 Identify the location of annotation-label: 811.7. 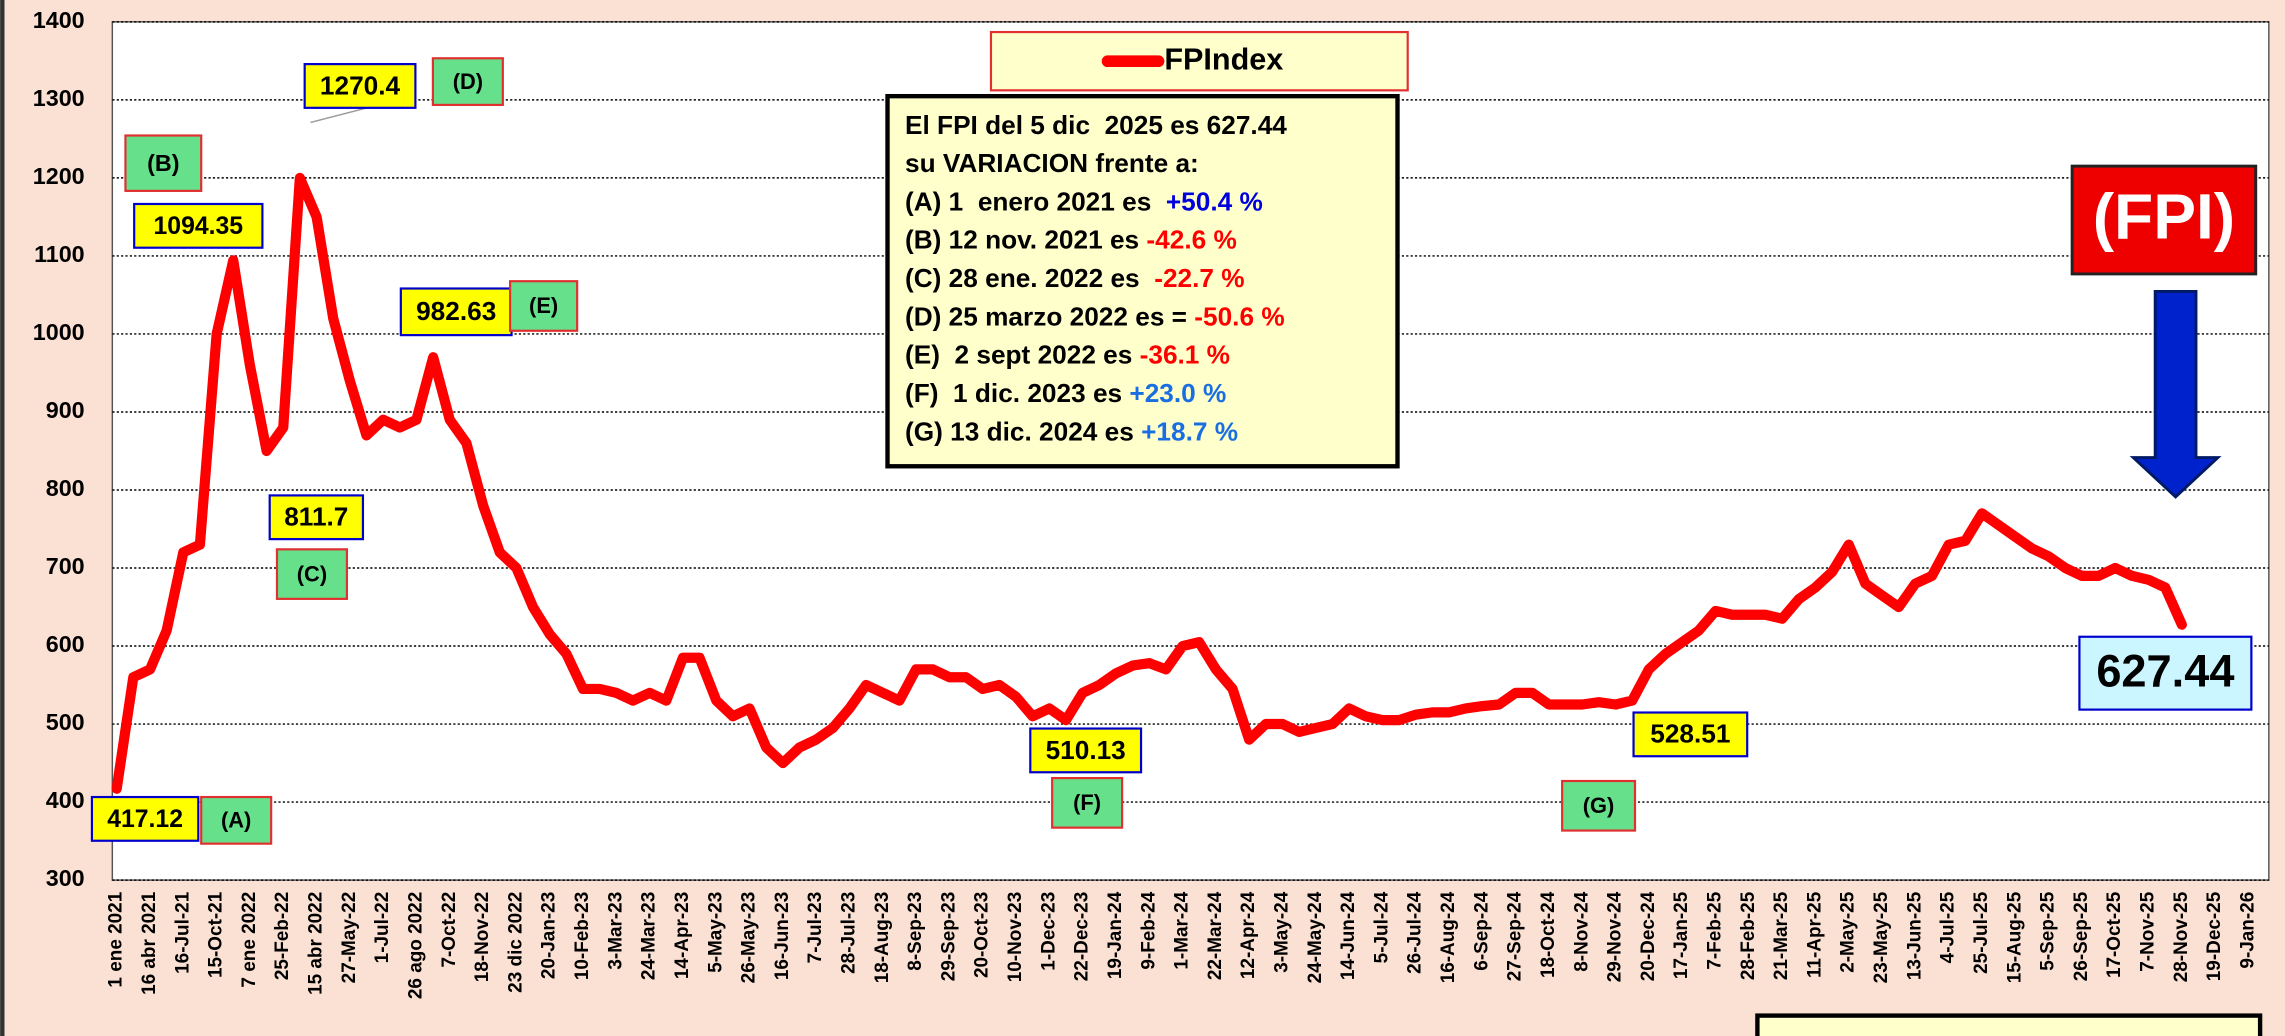
(316, 517).